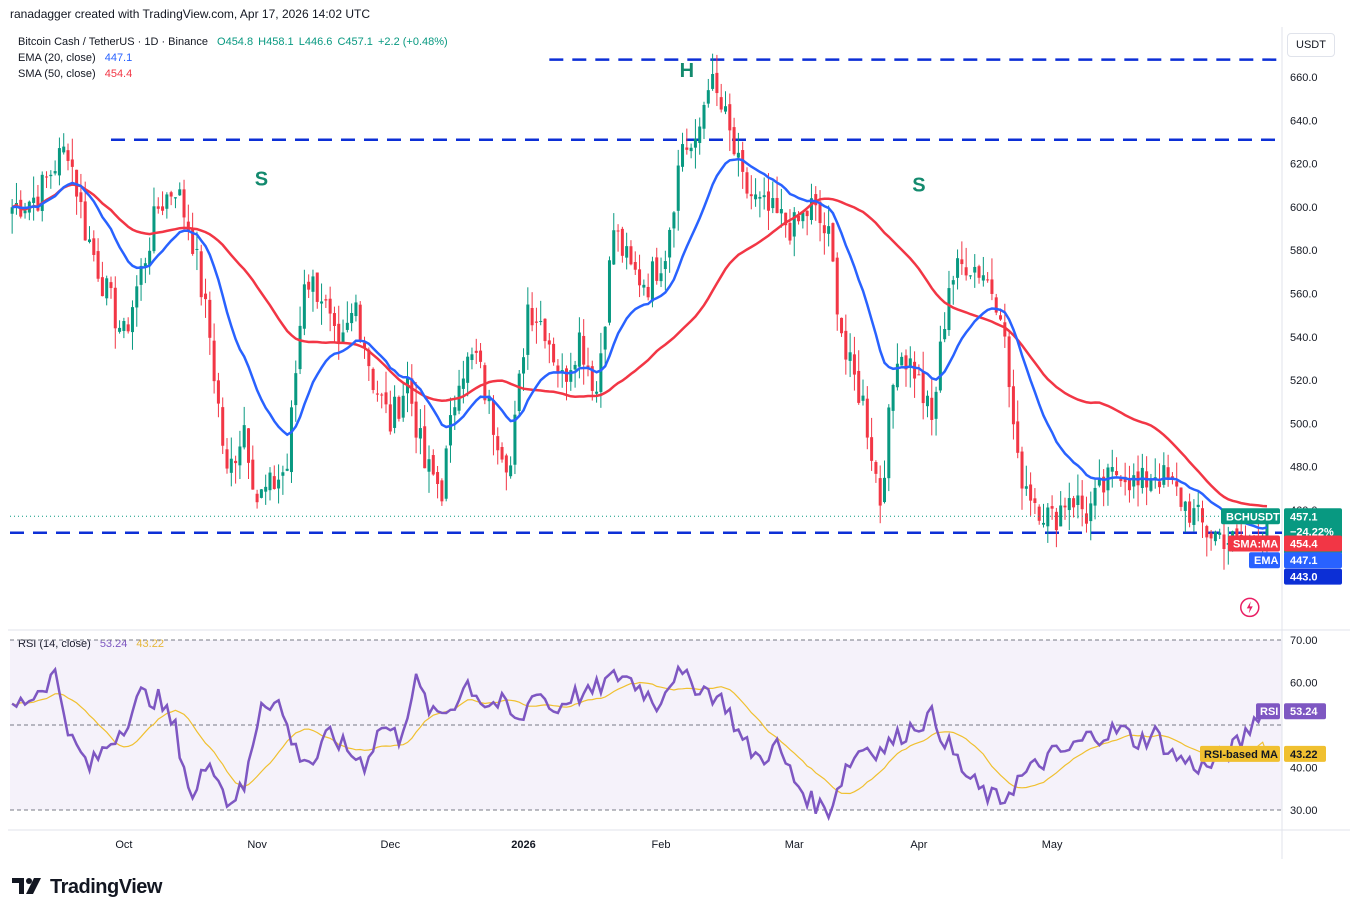 The width and height of the screenshot is (1358, 919). Describe the element at coordinates (918, 186) in the screenshot. I see `pattern-label: S` at that location.